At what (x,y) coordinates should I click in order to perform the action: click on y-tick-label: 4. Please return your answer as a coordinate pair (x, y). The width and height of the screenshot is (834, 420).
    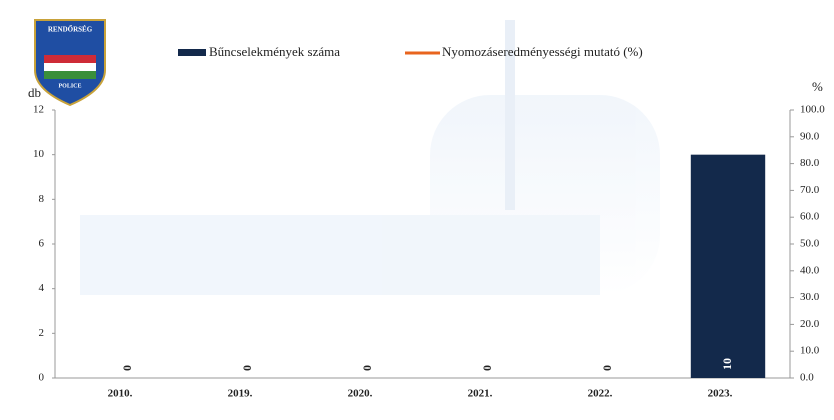
    Looking at the image, I should click on (42, 288).